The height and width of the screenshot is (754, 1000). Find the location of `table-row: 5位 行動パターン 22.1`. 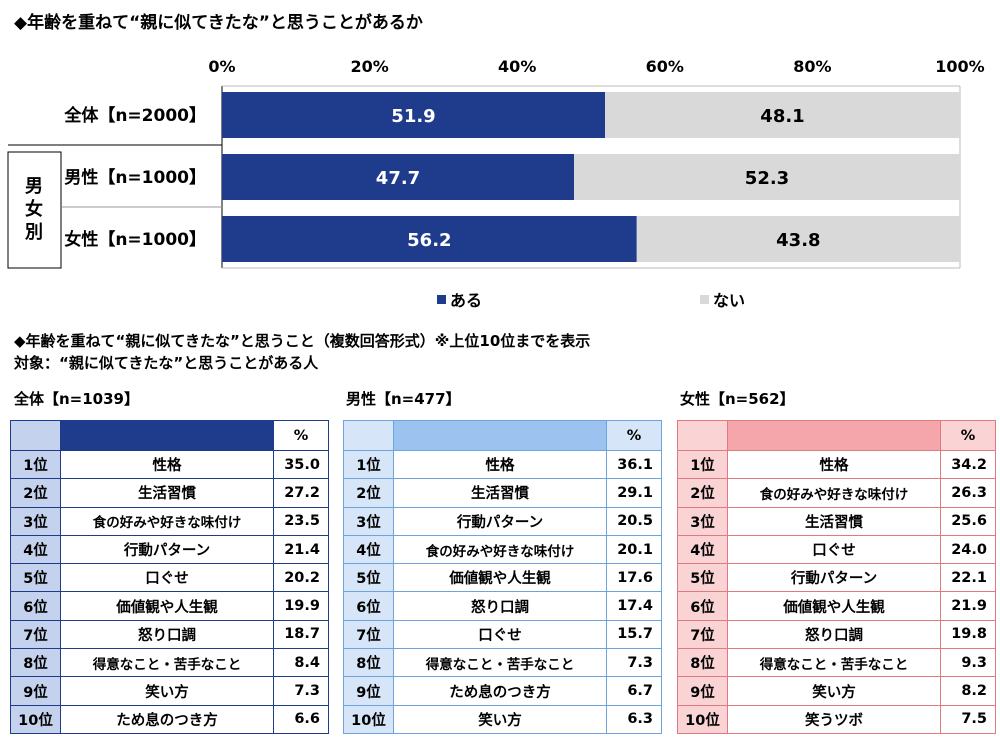

table-row: 5位 行動パターン 22.1 is located at coordinates (836, 578).